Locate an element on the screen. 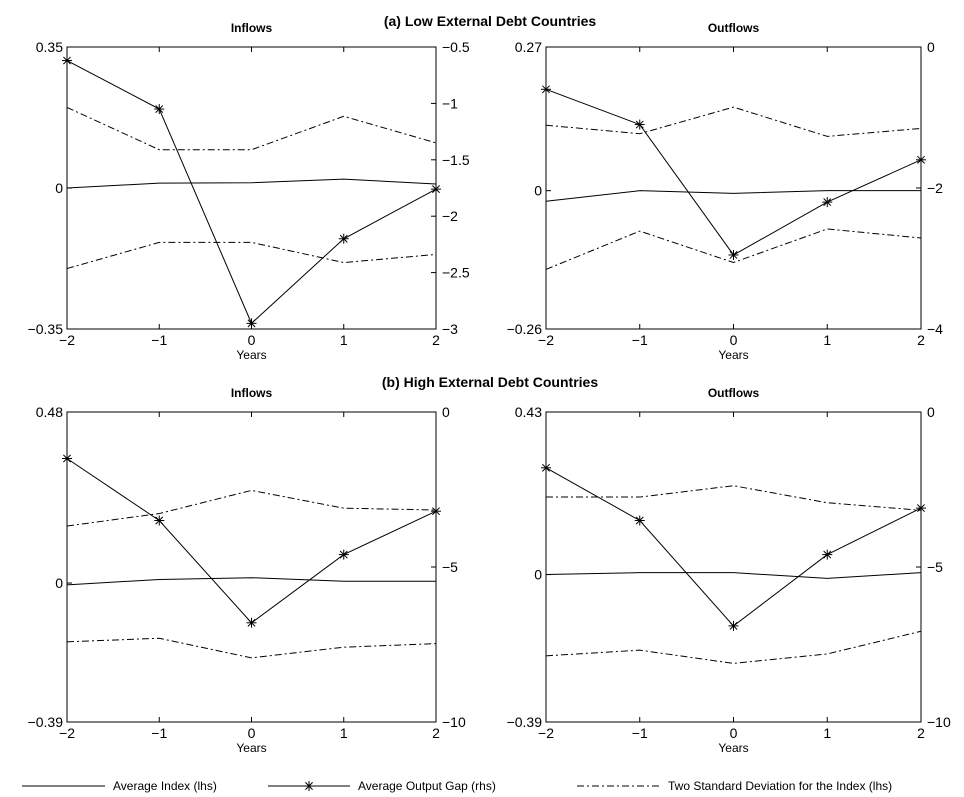 Image resolution: width=964 pixels, height=797 pixels. legend-label-average-index: Average Index (lhs) is located at coordinates (165, 786).